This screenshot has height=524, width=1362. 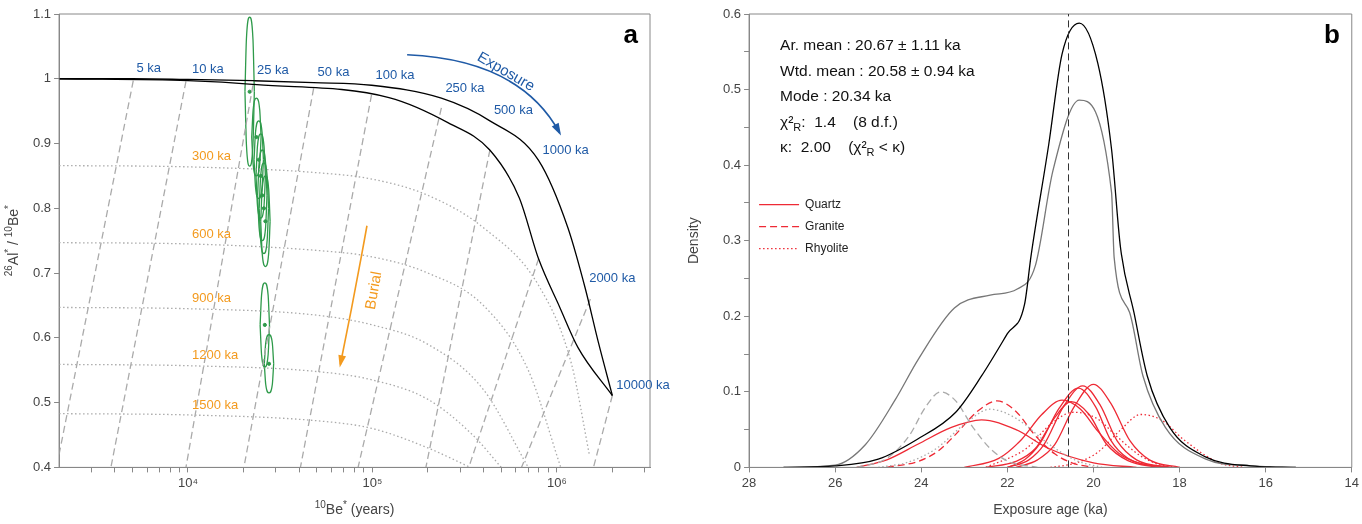 What do you see at coordinates (1179, 482) in the screenshot?
I see `x-tick-label: 18` at bounding box center [1179, 482].